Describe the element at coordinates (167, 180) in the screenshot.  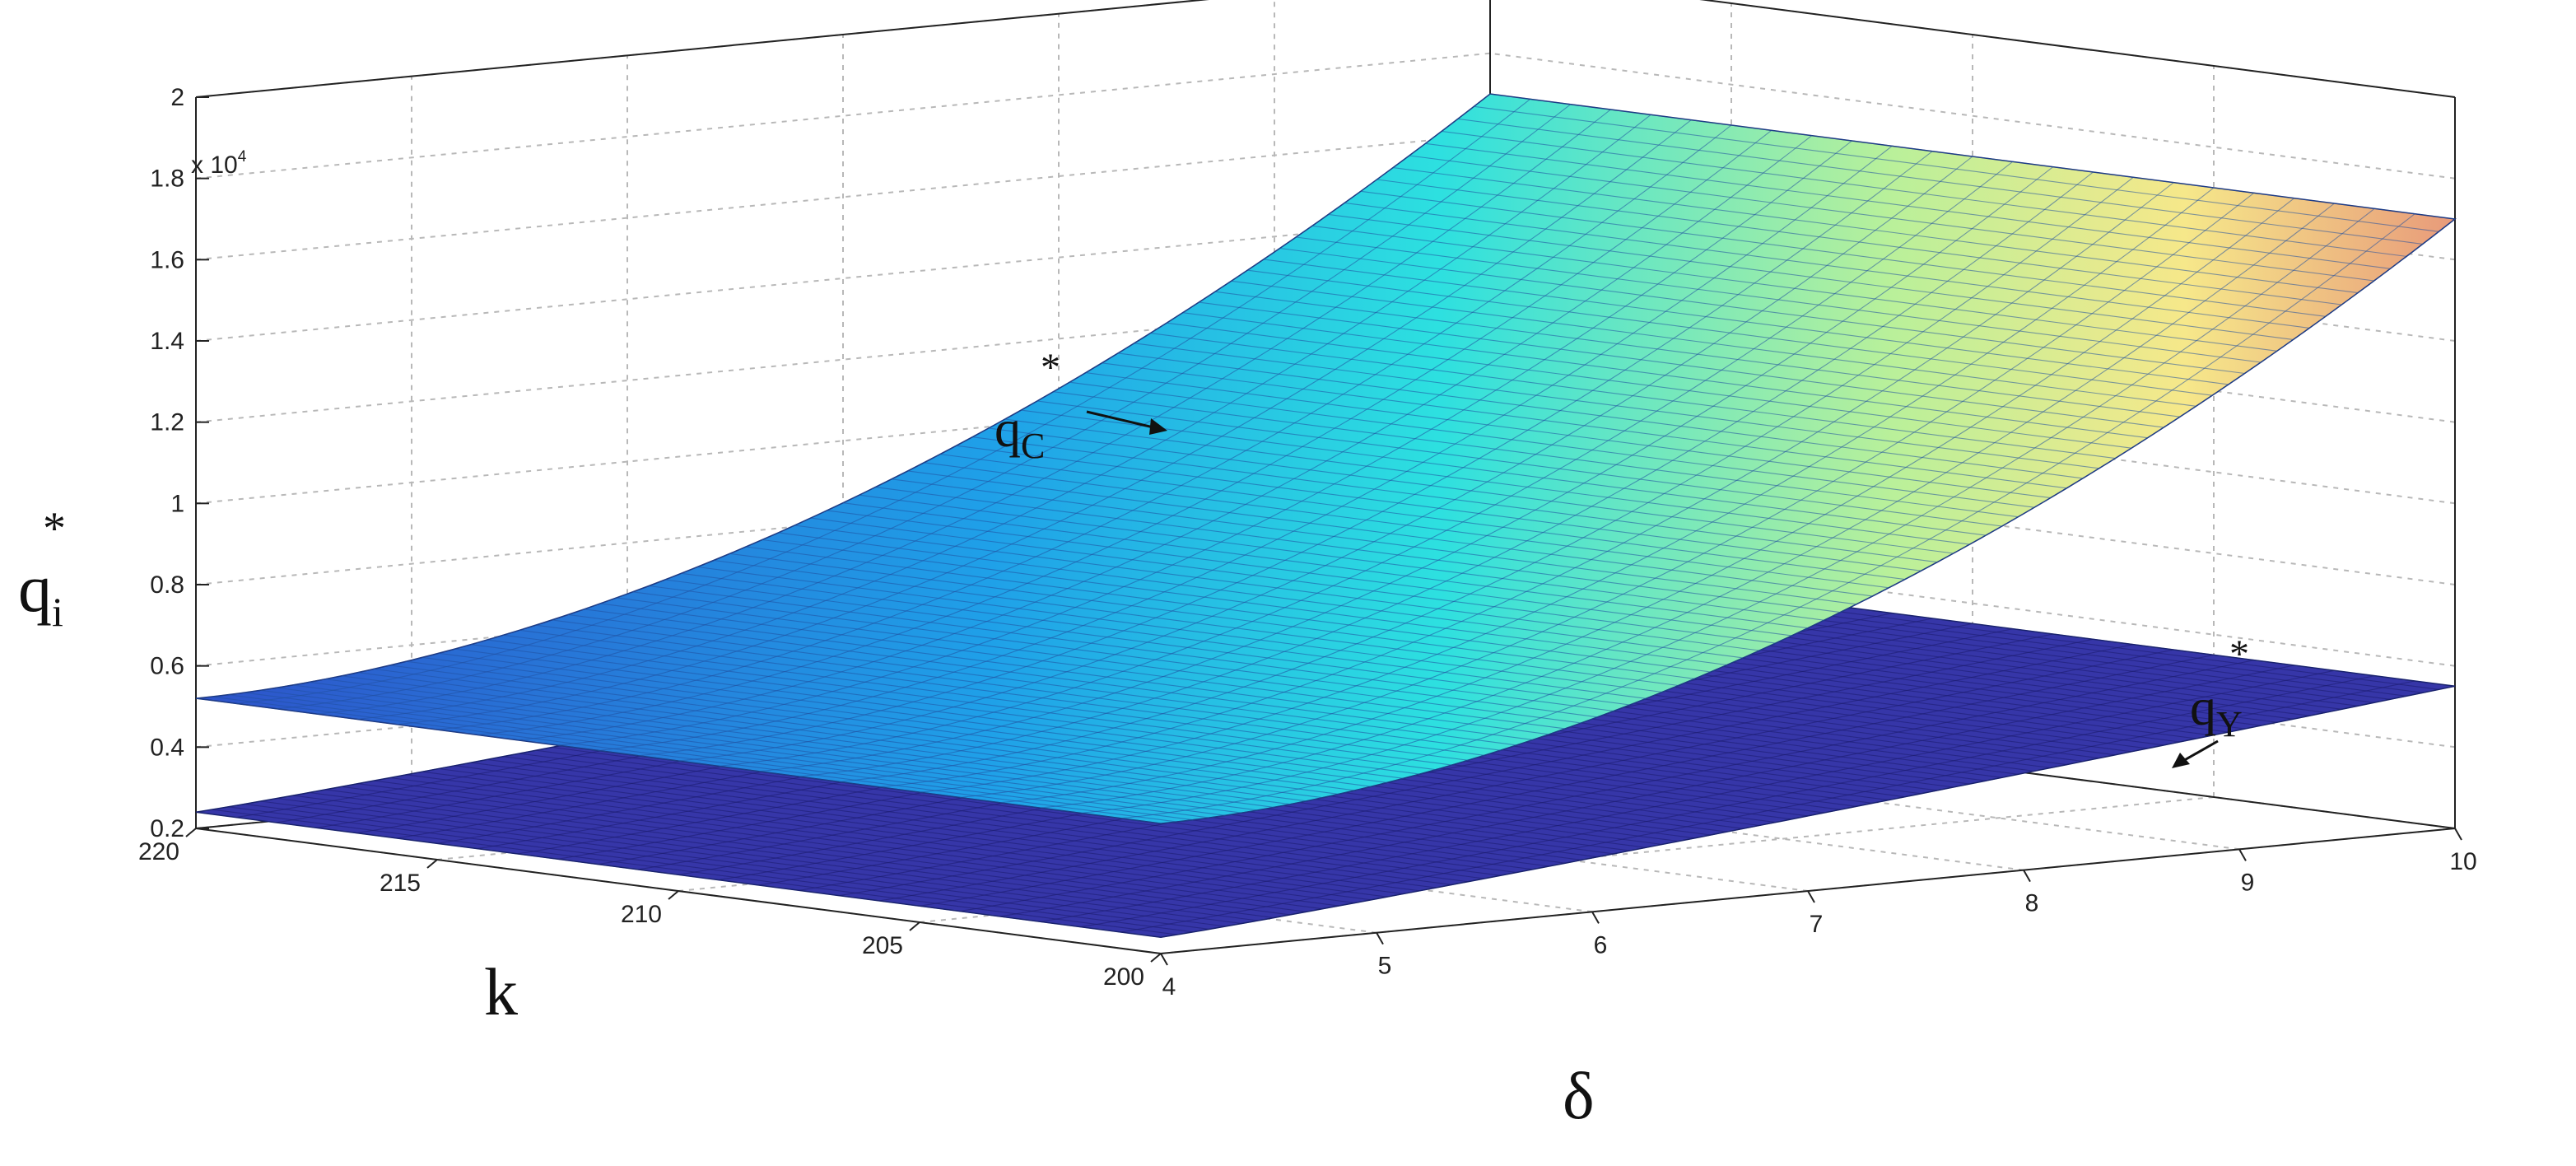
I see `z-tick-label: 1.8` at that location.